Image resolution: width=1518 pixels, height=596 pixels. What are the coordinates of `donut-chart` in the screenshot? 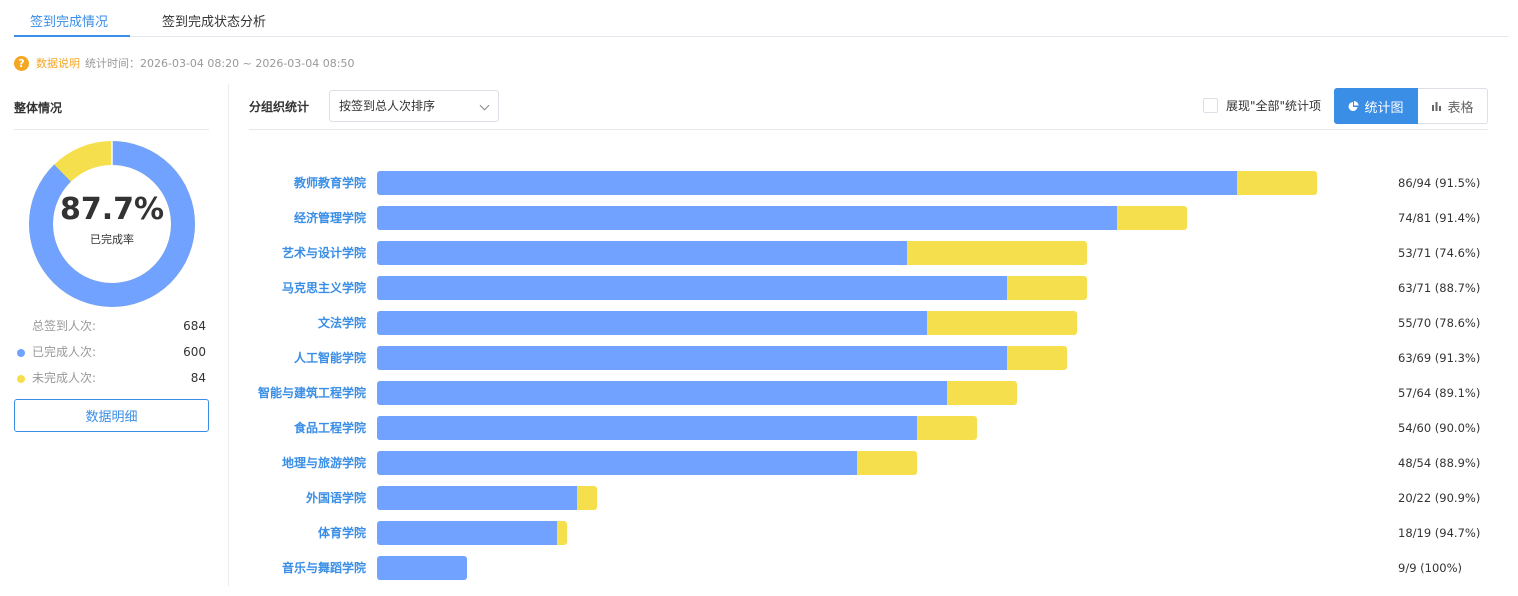 It's located at (112, 223).